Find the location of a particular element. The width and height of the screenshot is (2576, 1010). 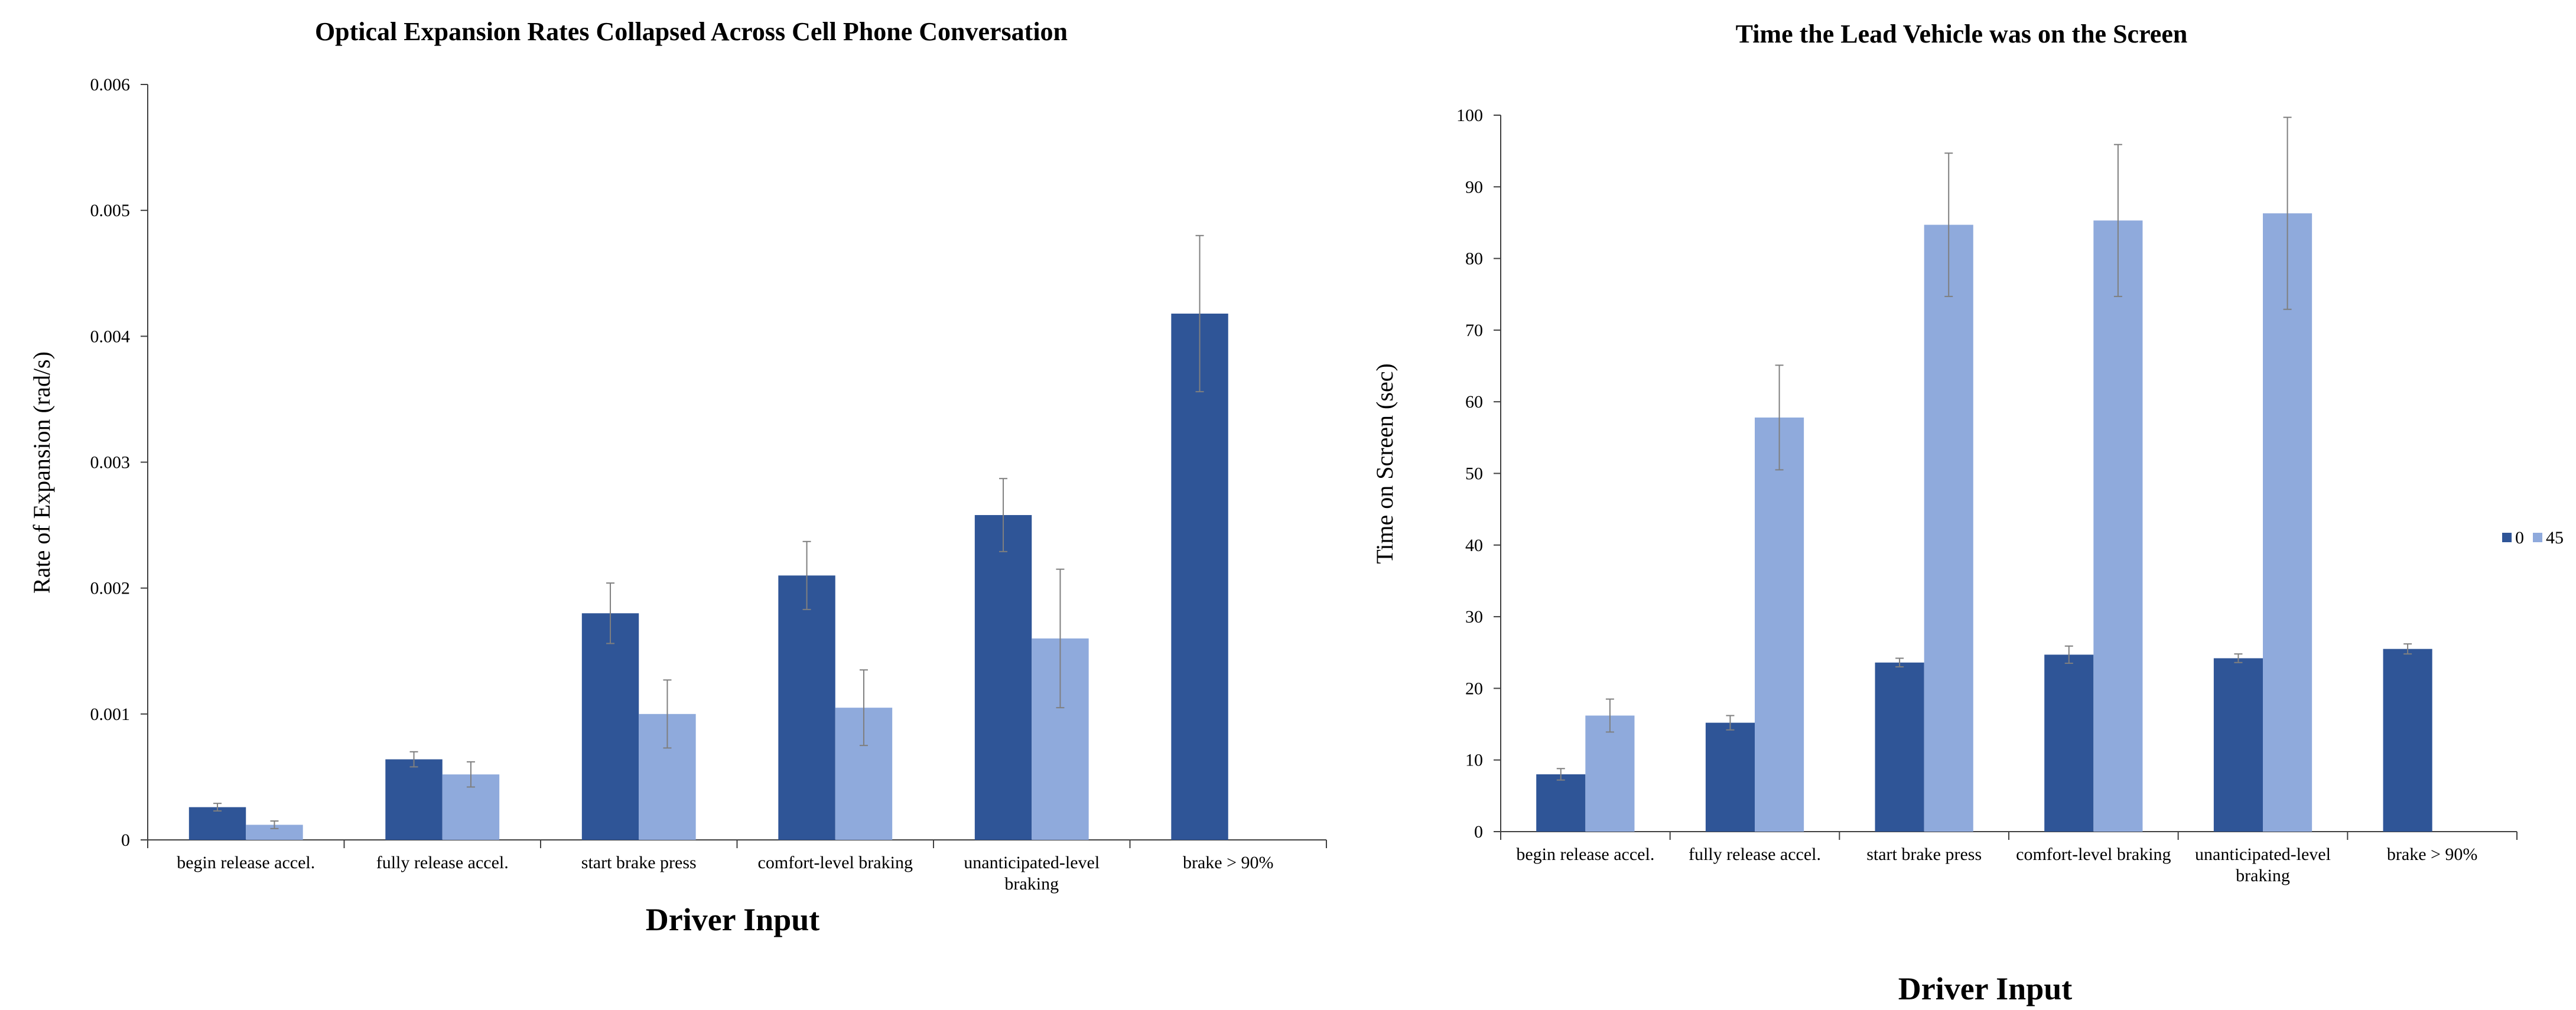

y-axis-title: Rate of Expansion (rad/s) is located at coordinates (42, 472).